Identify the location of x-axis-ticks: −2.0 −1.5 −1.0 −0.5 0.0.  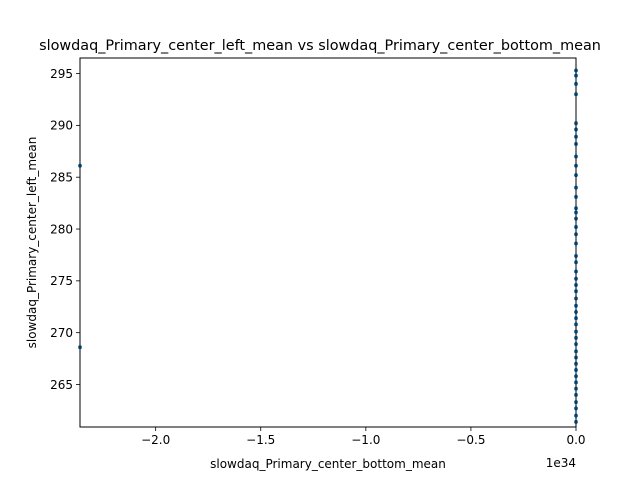
(363, 437).